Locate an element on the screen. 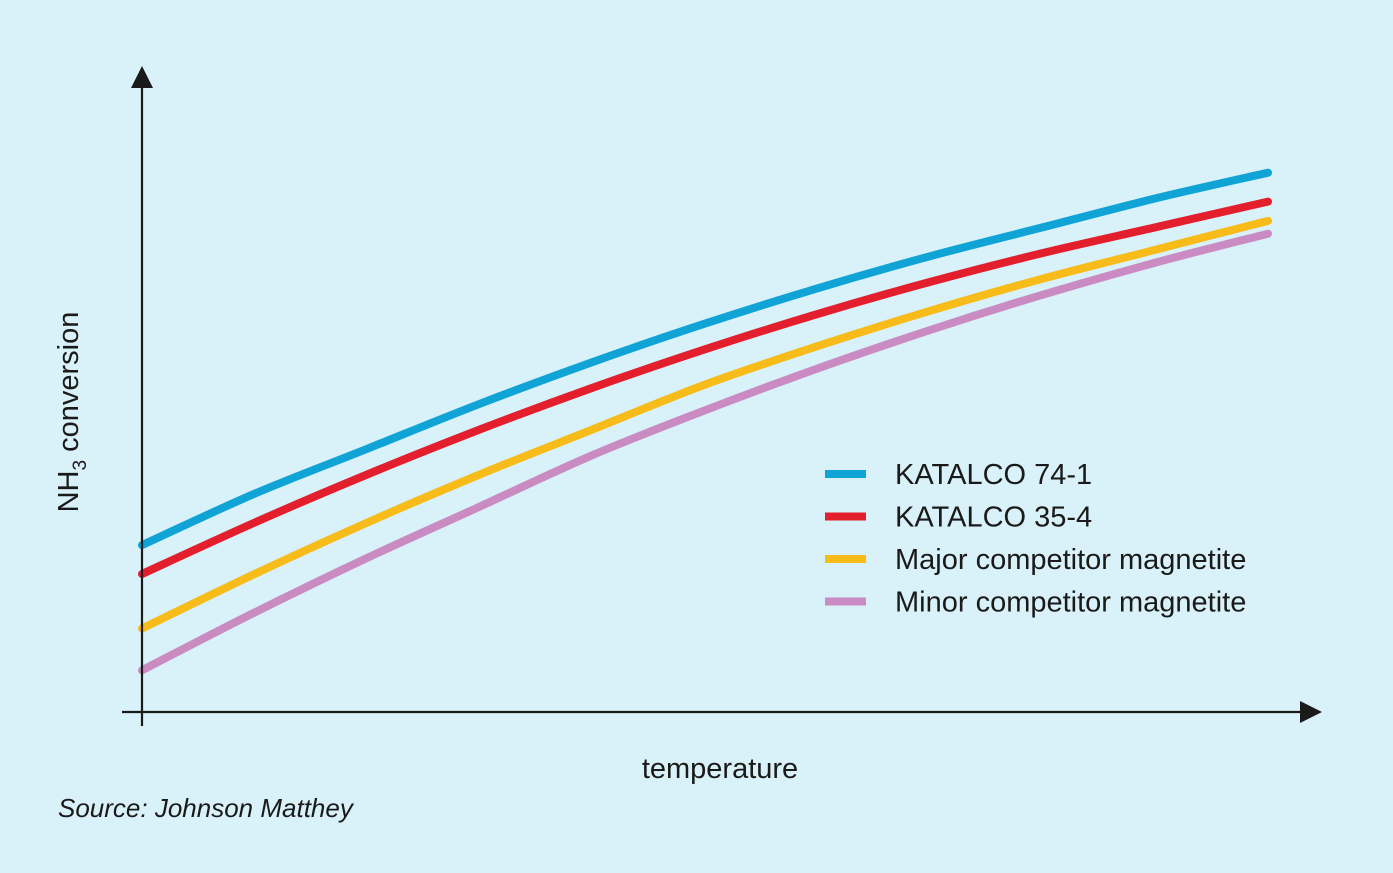  y-axis-label-suffix: conversion is located at coordinates (69, 386).